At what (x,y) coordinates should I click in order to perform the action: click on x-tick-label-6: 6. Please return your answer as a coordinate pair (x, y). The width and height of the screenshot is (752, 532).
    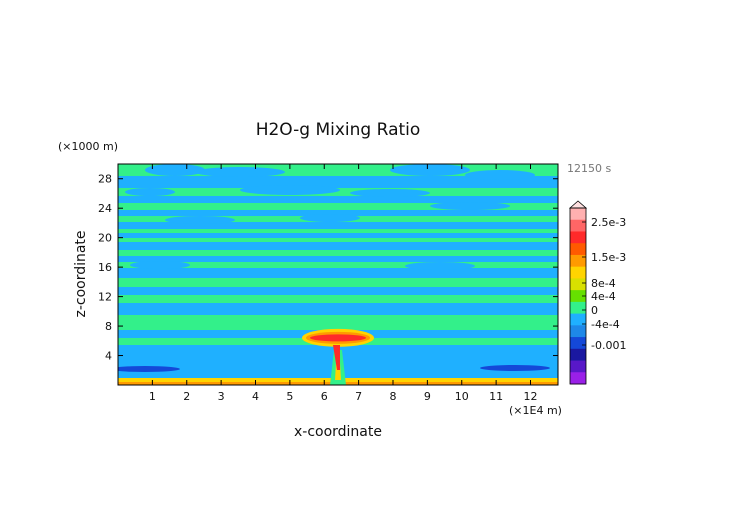
    Looking at the image, I should click on (324, 396).